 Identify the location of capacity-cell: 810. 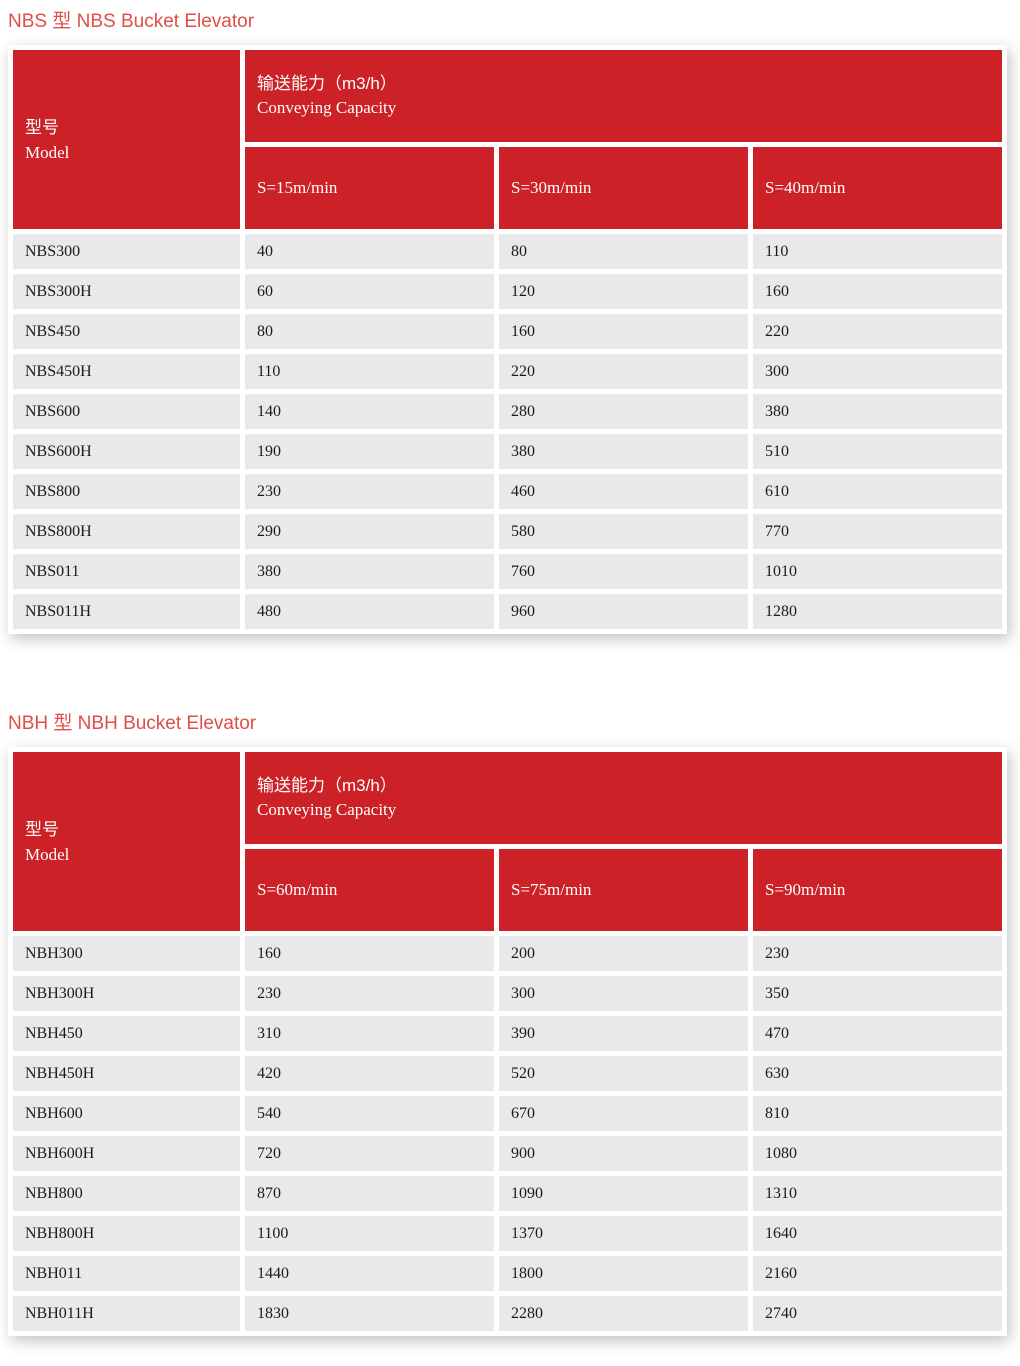
(877, 1113).